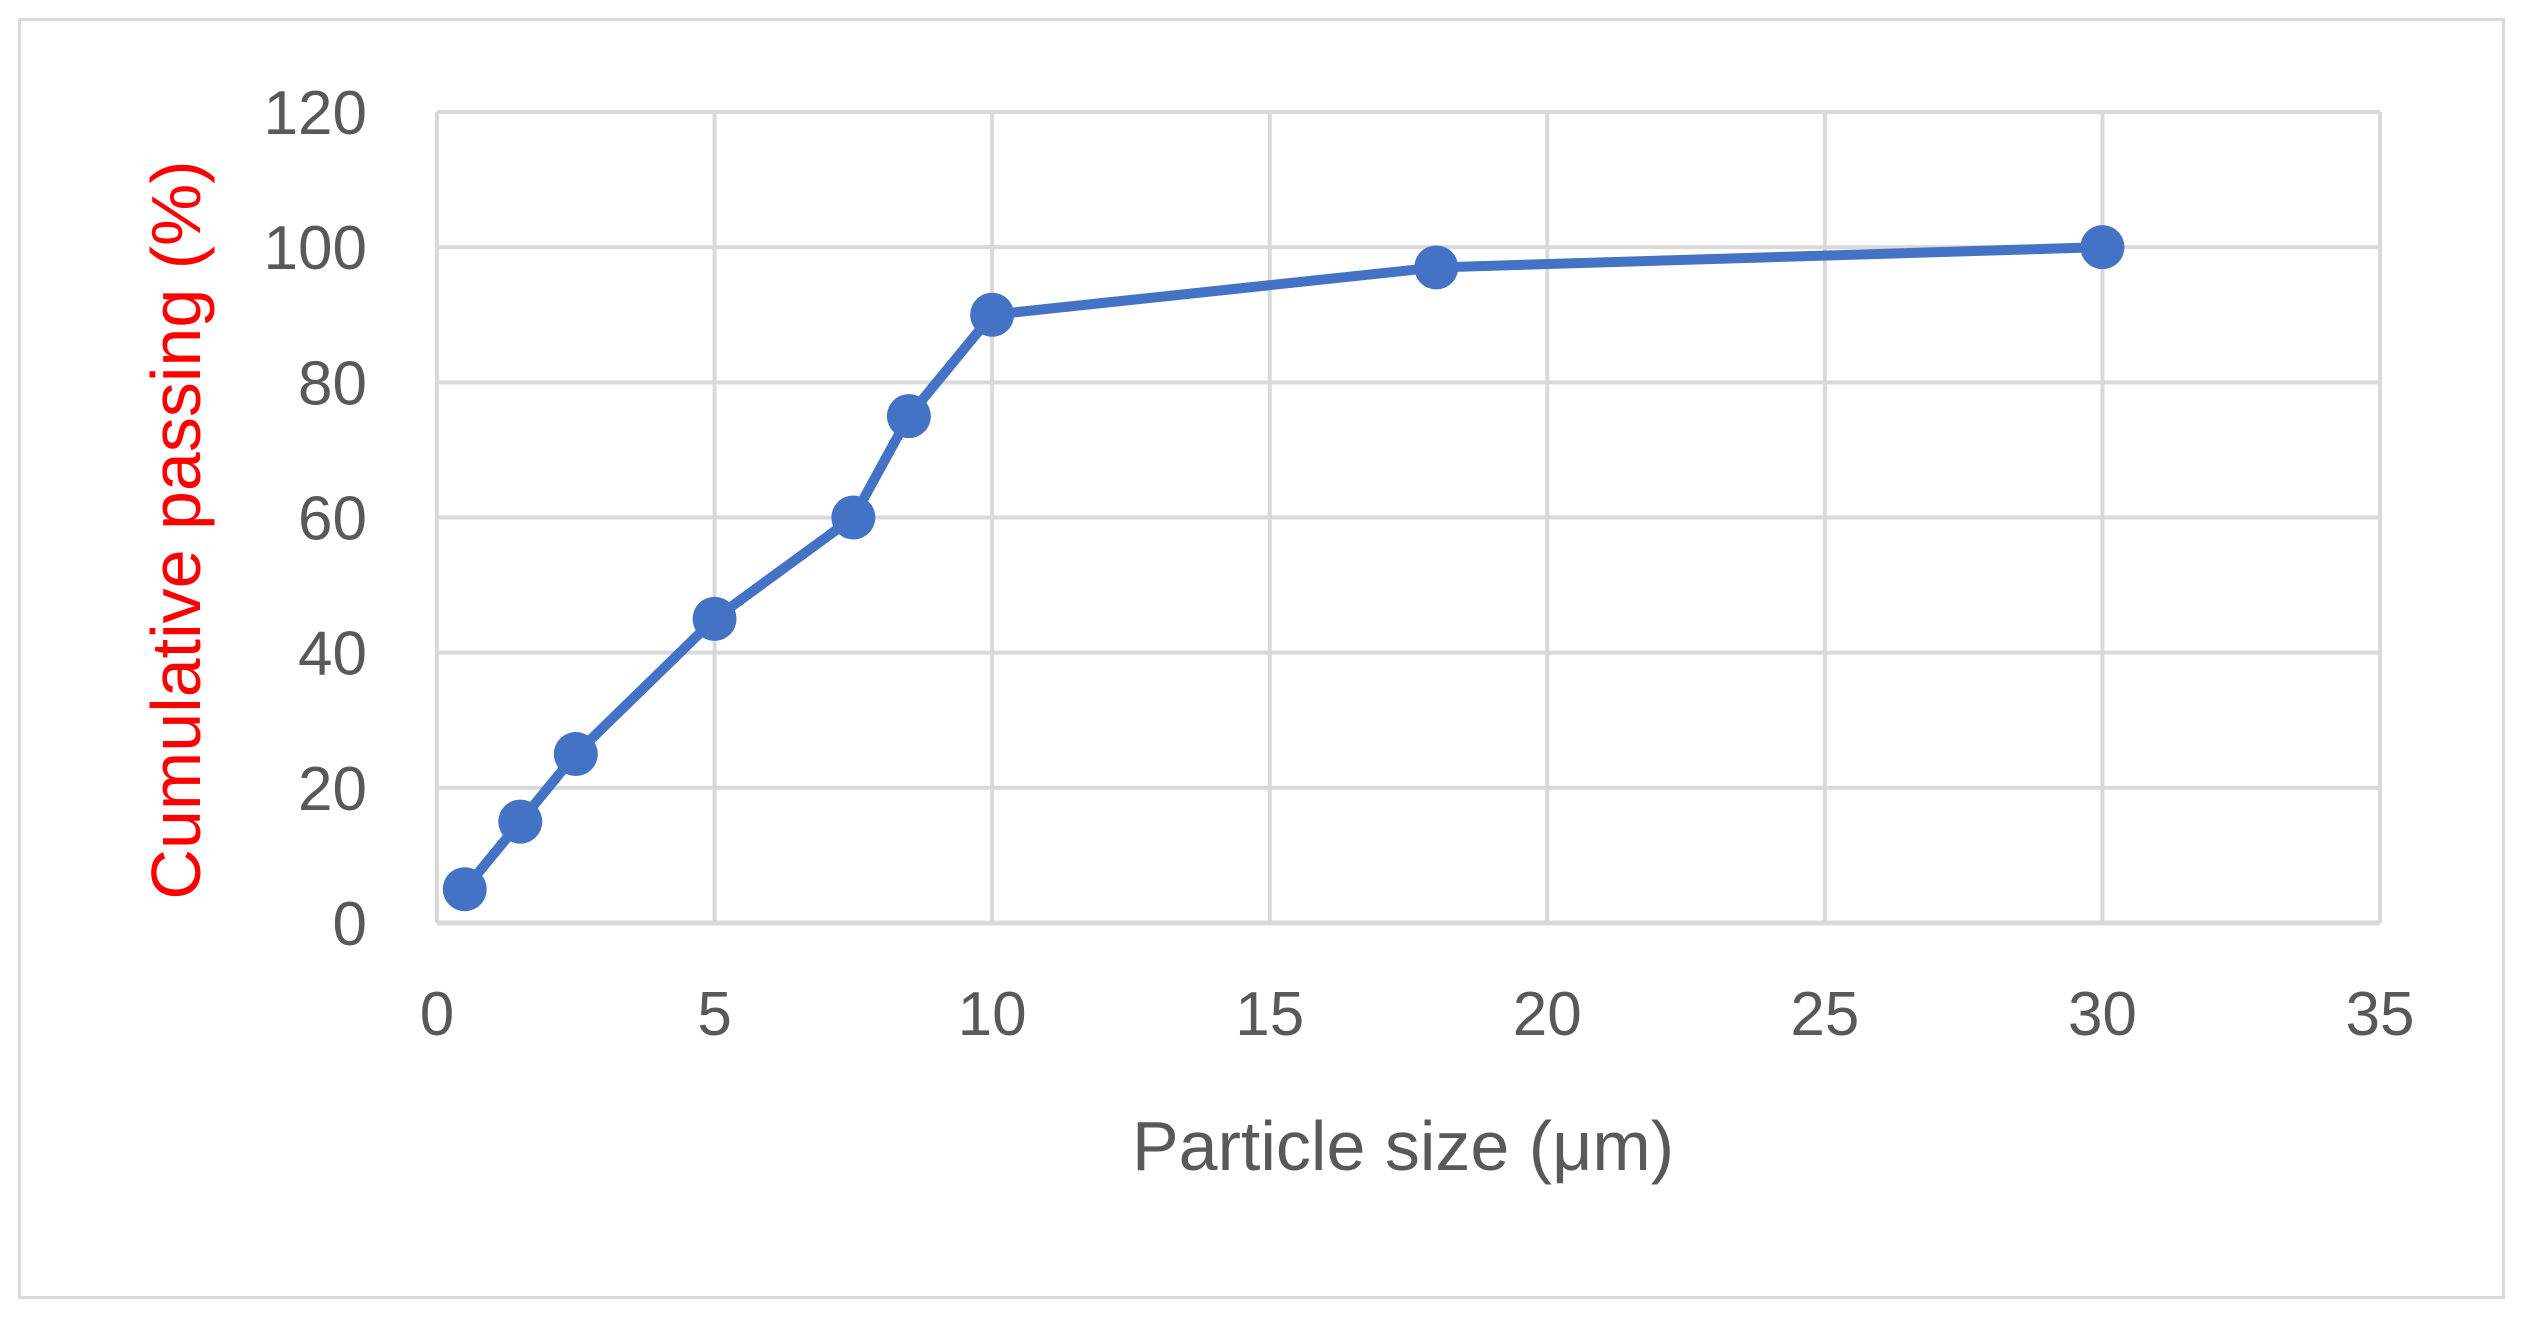 This screenshot has width=2525, height=1319. What do you see at coordinates (1403, 1146) in the screenshot?
I see `x-axis-title: Particle size (μm)` at bounding box center [1403, 1146].